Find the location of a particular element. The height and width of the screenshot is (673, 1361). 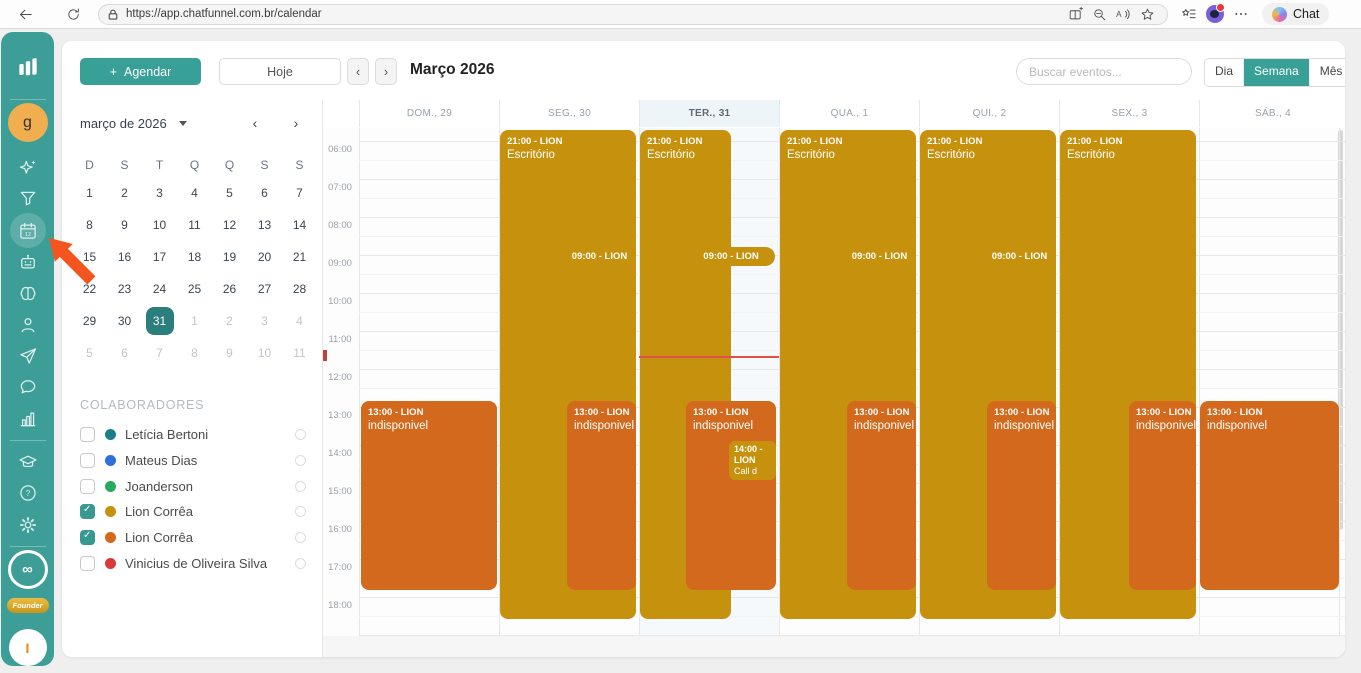

mini-day-27: 27 is located at coordinates (264, 289).